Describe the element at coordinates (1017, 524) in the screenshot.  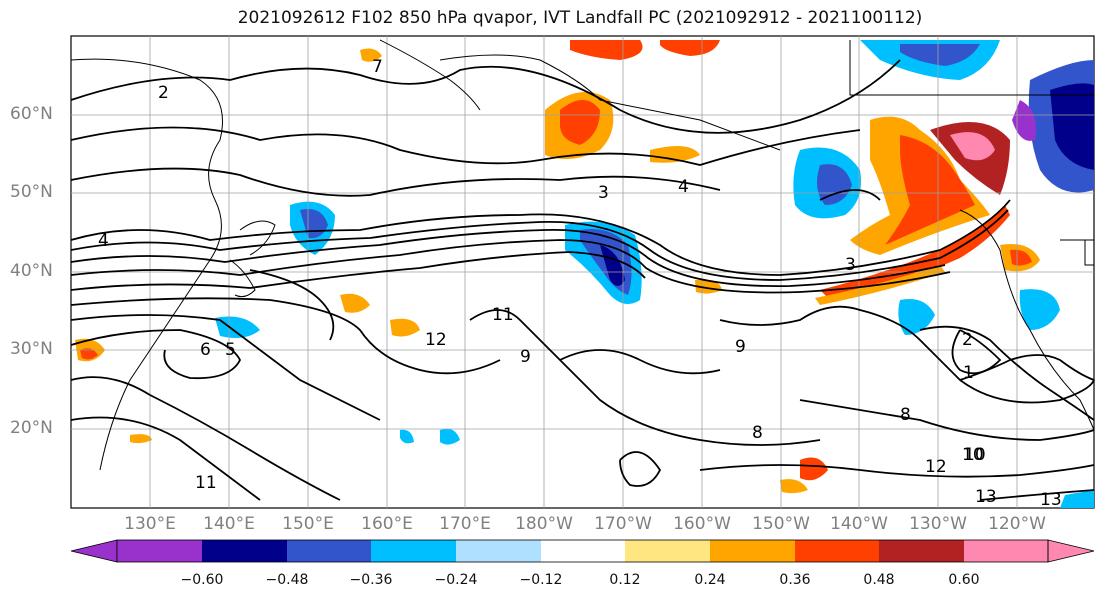
I see `lon-label: 120°W` at that location.